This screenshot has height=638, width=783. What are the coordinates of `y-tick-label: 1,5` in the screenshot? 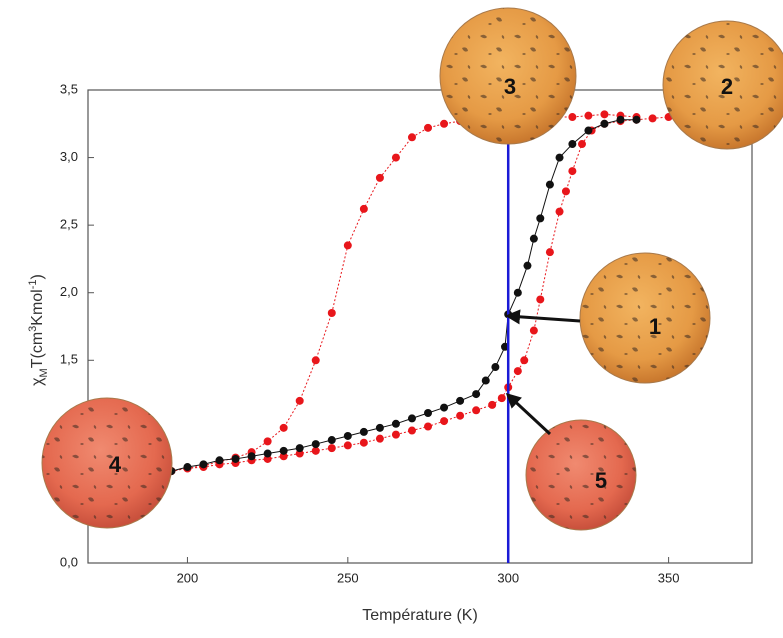 It's located at (69, 359).